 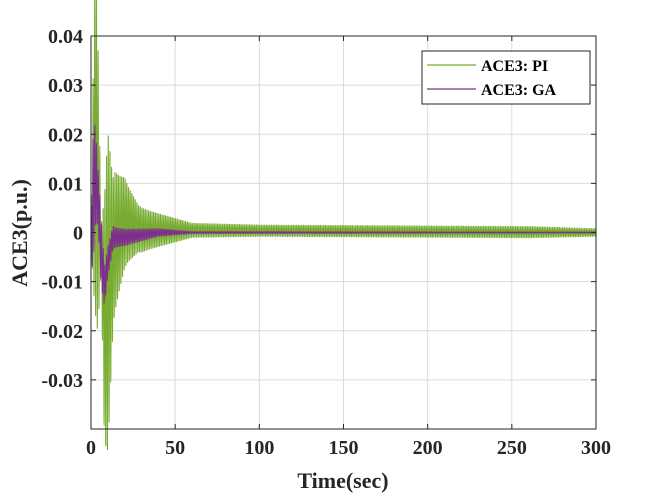 What do you see at coordinates (65, 184) in the screenshot?
I see `y-tick-label: 0.01` at bounding box center [65, 184].